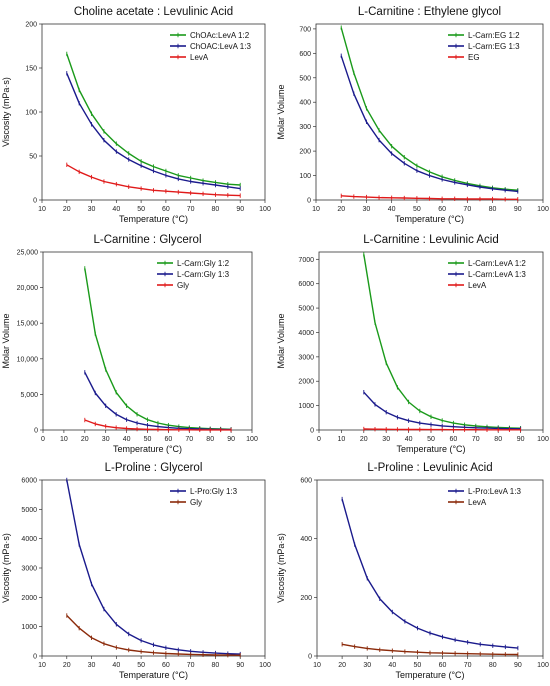 The width and height of the screenshot is (550, 686). Describe the element at coordinates (306, 406) in the screenshot. I see `y-tick-label: 1000` at that location.